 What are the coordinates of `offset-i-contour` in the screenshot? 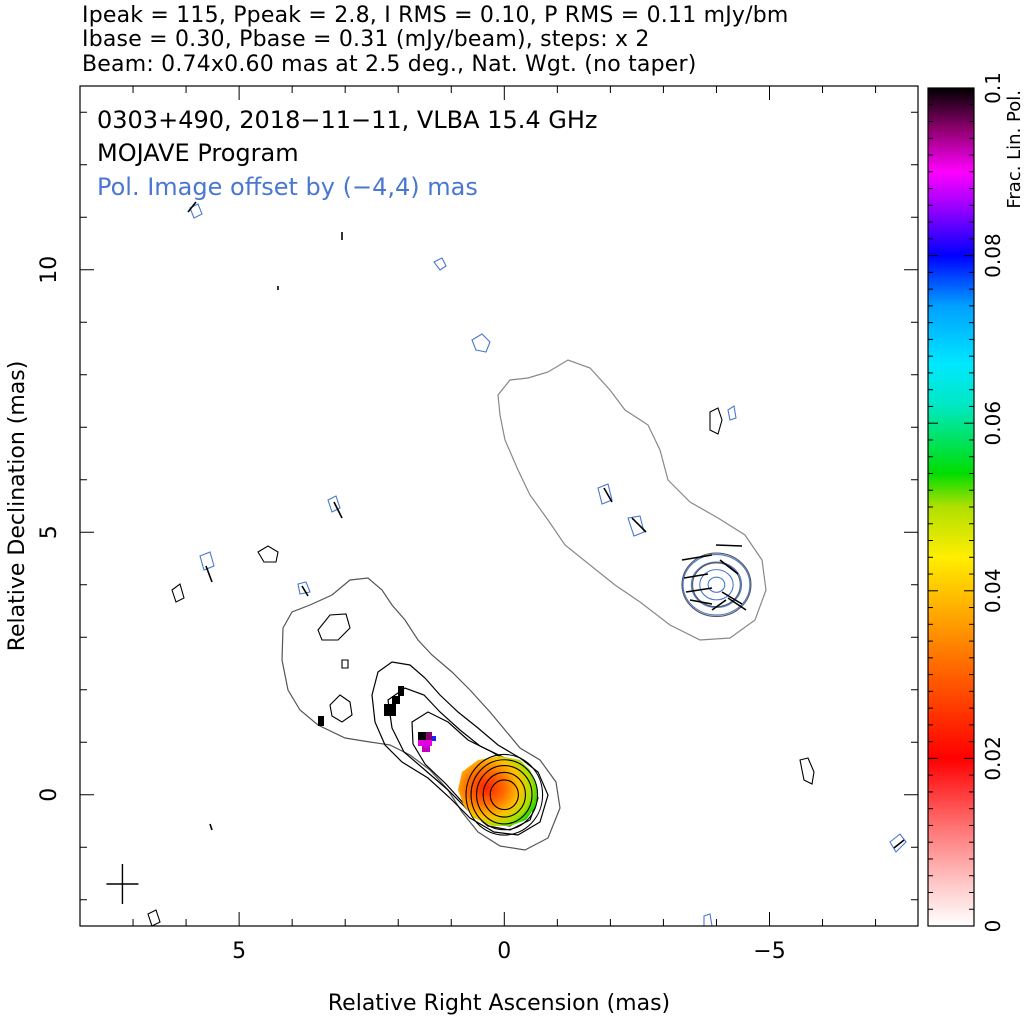 It's located at (716, 585).